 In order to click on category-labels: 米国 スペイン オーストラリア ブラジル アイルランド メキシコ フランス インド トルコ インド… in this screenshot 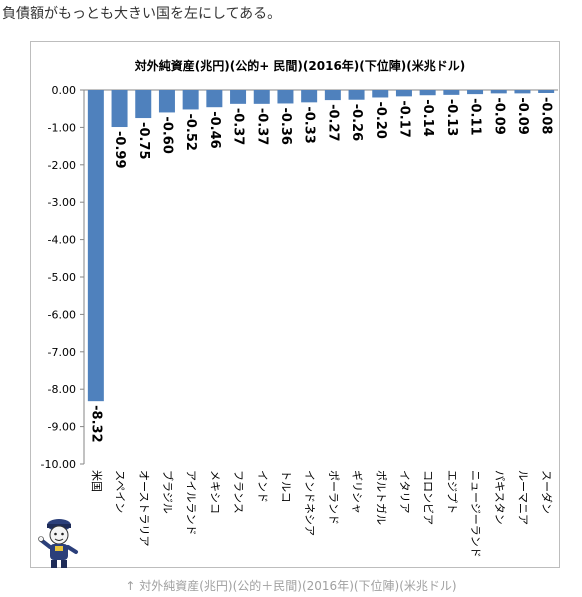, I will do `click(322, 514)`.